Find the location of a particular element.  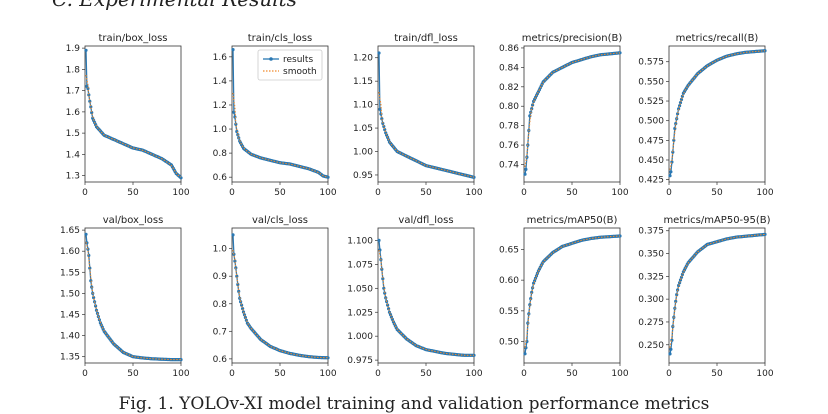

y-tick-label: 0.60 is located at coordinates (509, 281).